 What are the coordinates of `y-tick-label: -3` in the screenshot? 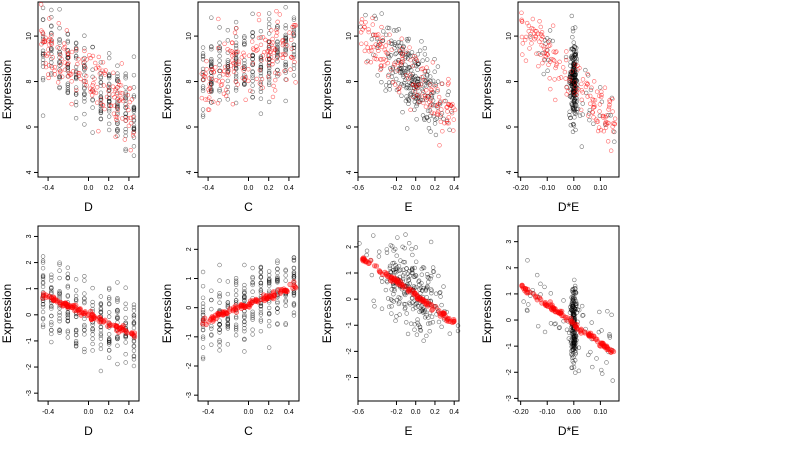 It's located at (349, 377).